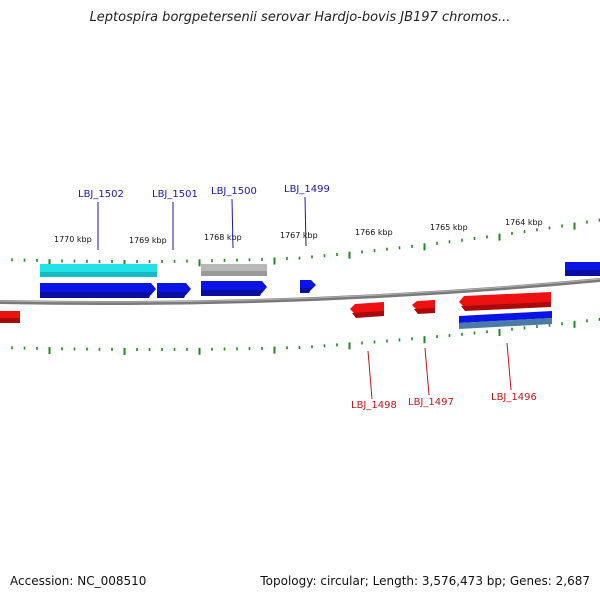  Describe the element at coordinates (307, 189) in the screenshot. I see `label-lbj-1499: LBJ_1499` at that location.